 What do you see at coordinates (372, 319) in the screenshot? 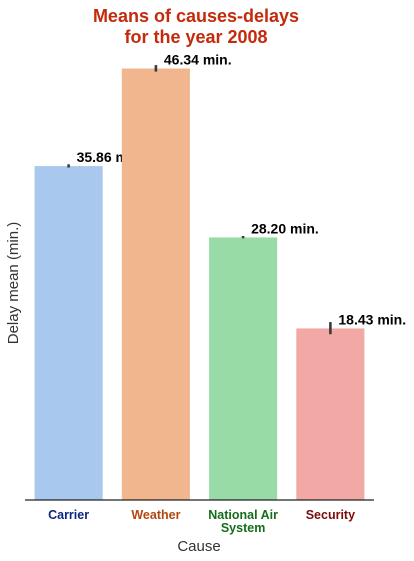
I see `data-label-3: 18.43 min.` at bounding box center [372, 319].